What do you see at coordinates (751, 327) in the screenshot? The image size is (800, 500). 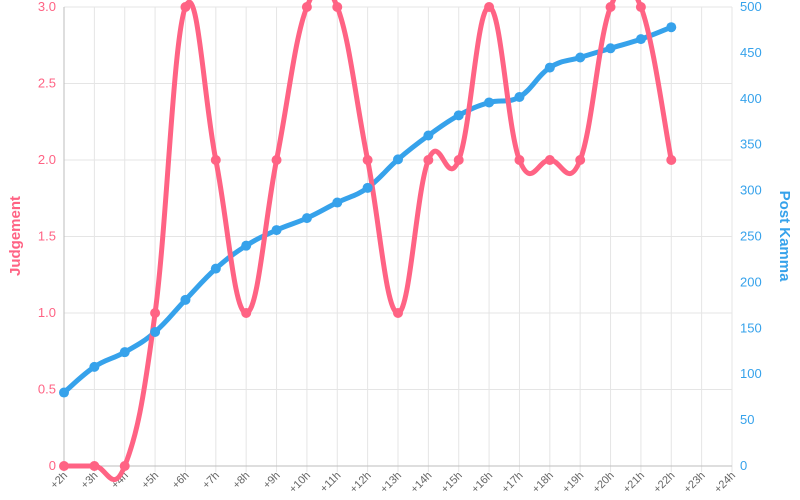 I see `right-tick-label: 150` at bounding box center [751, 327].